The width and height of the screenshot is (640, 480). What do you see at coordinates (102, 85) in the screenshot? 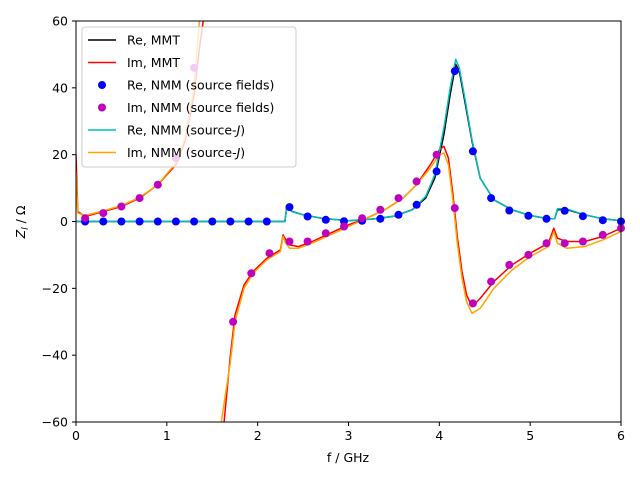
I see `legend-swatch-re_nmm_sf` at bounding box center [102, 85].